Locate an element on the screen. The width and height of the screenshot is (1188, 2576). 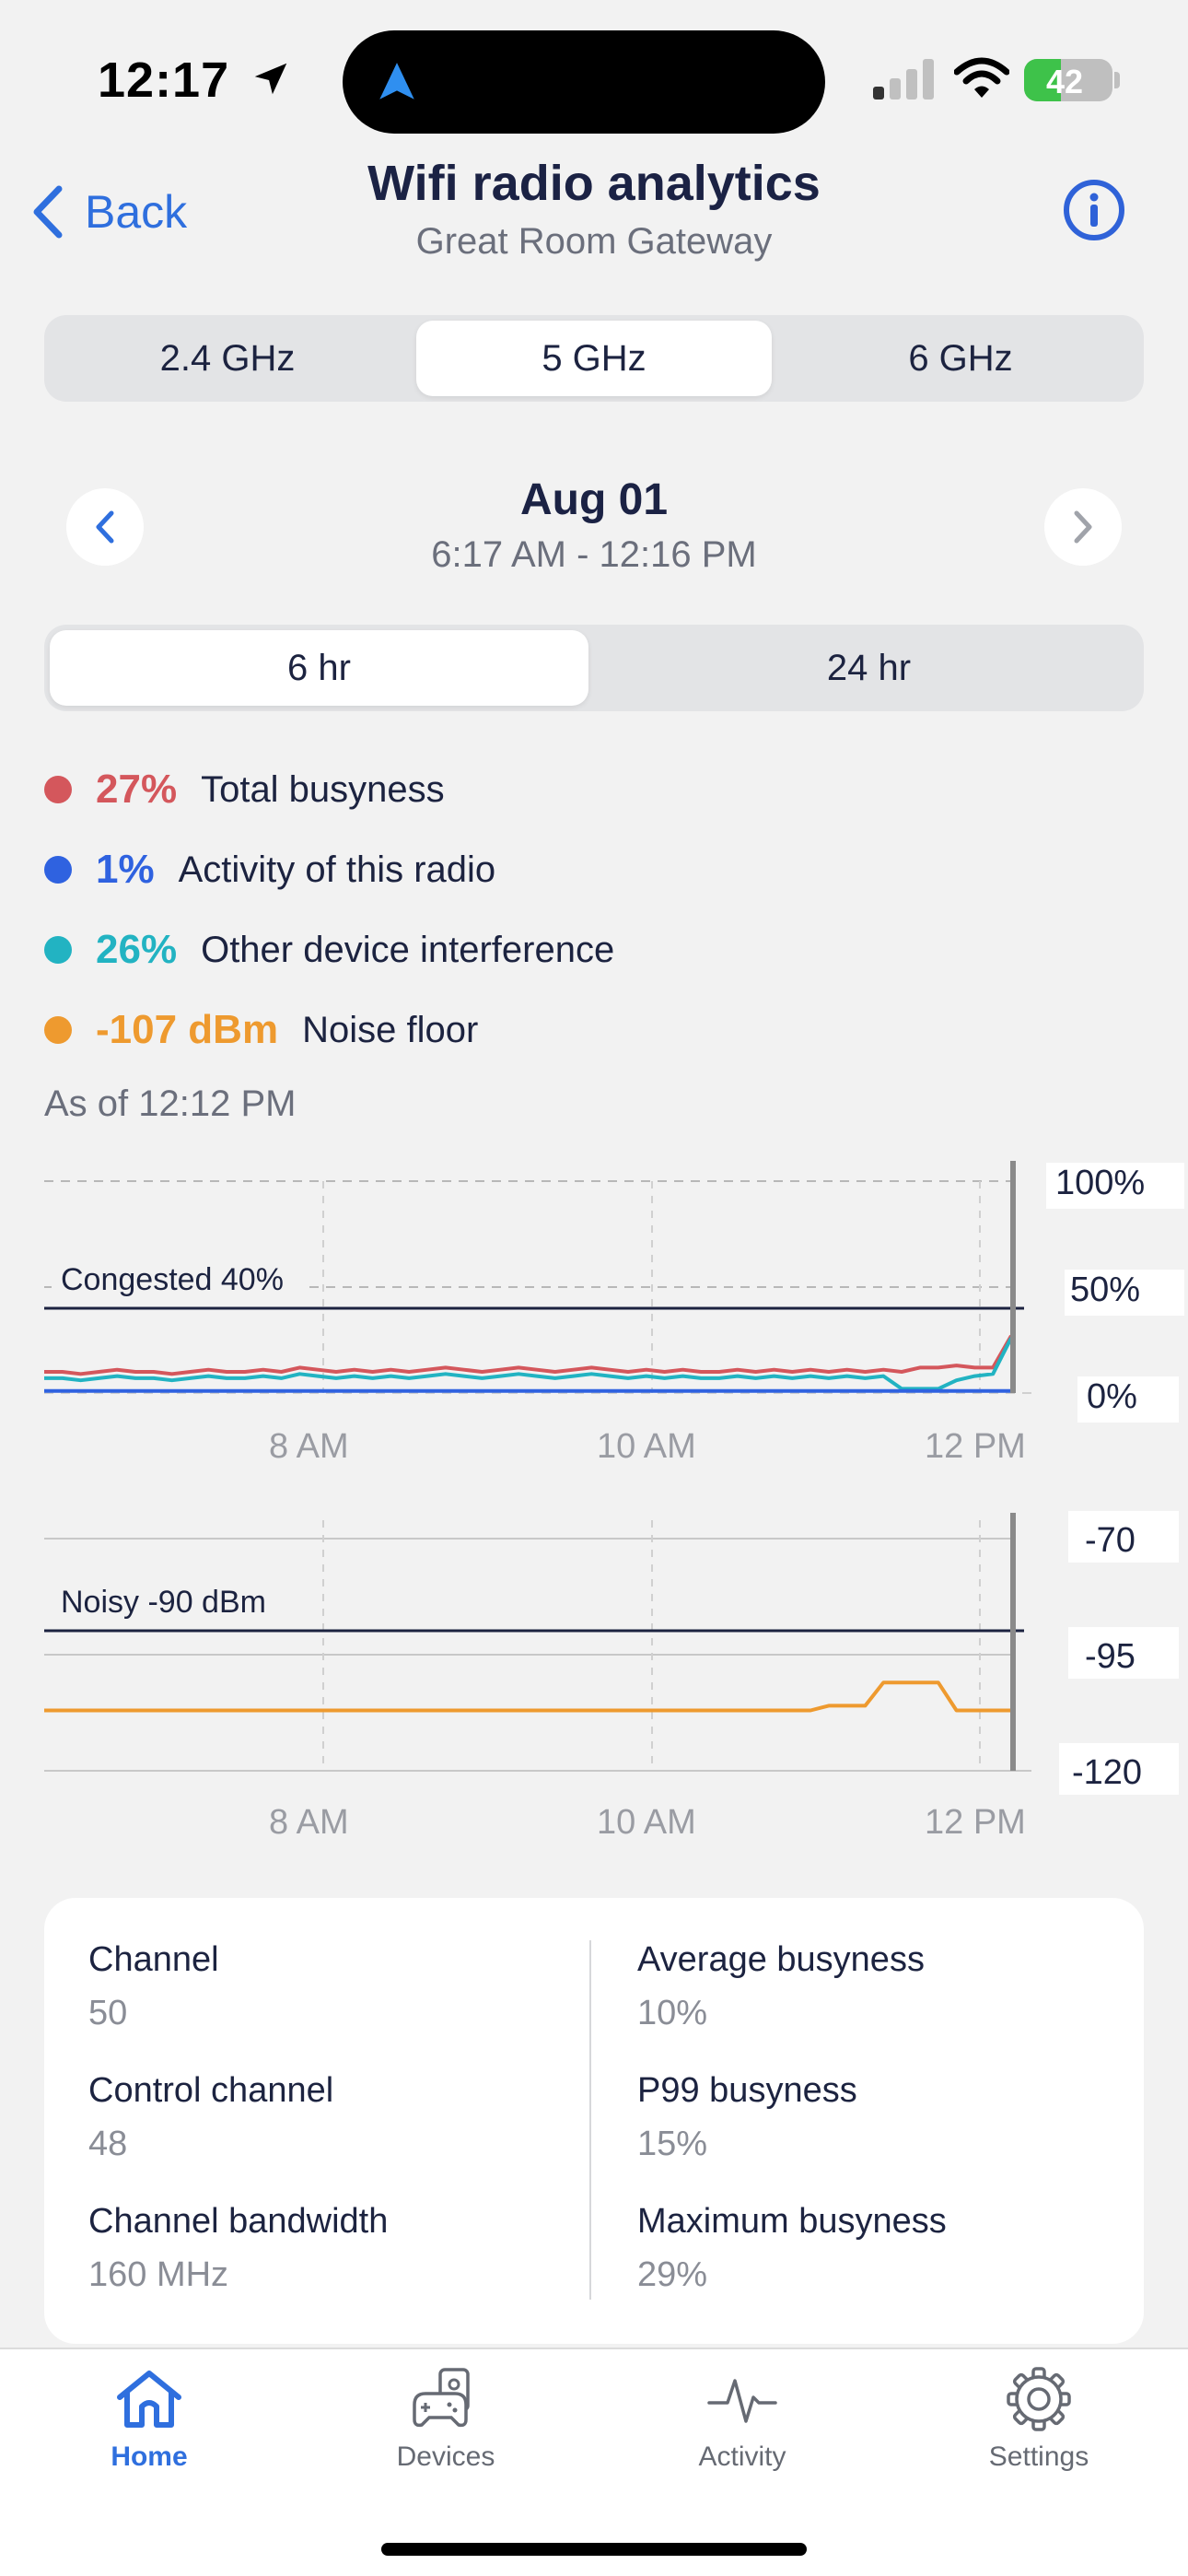
legend-radio-activity: 1% Activity of this radio is located at coordinates (269, 869).